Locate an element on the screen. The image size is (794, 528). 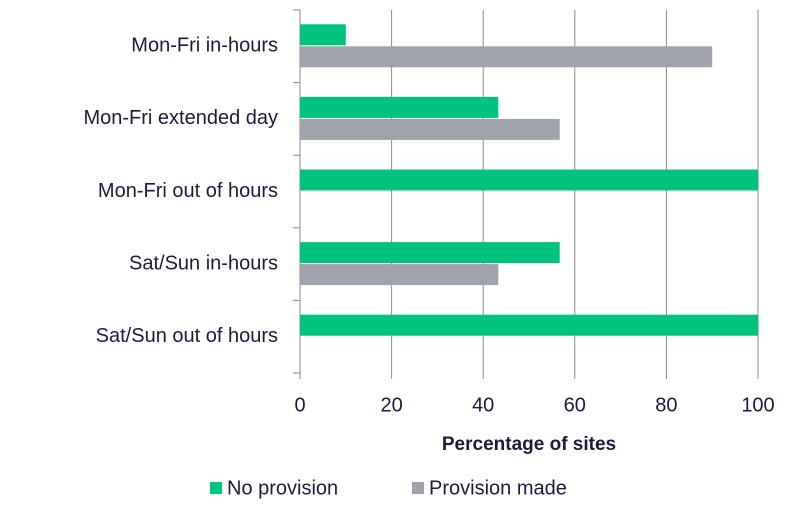
x-tick-label: 60 is located at coordinates (575, 405).